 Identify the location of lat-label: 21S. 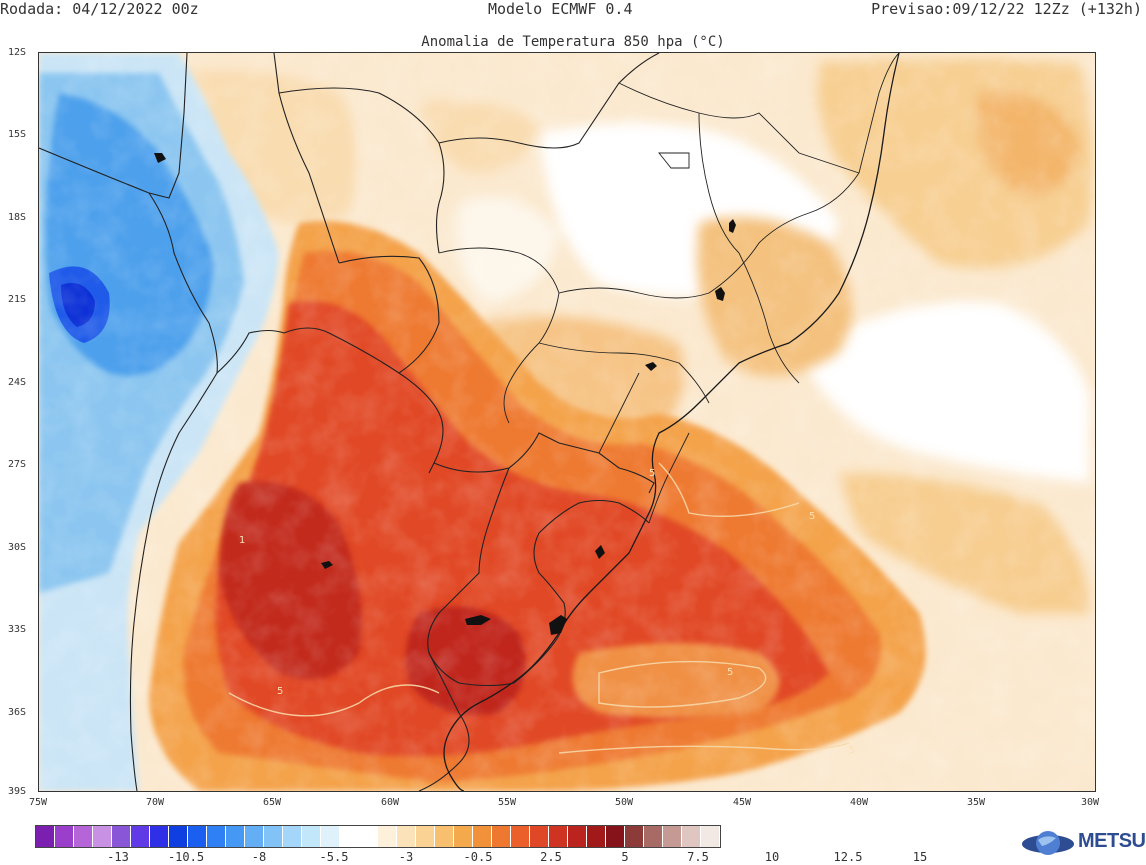
(17, 299).